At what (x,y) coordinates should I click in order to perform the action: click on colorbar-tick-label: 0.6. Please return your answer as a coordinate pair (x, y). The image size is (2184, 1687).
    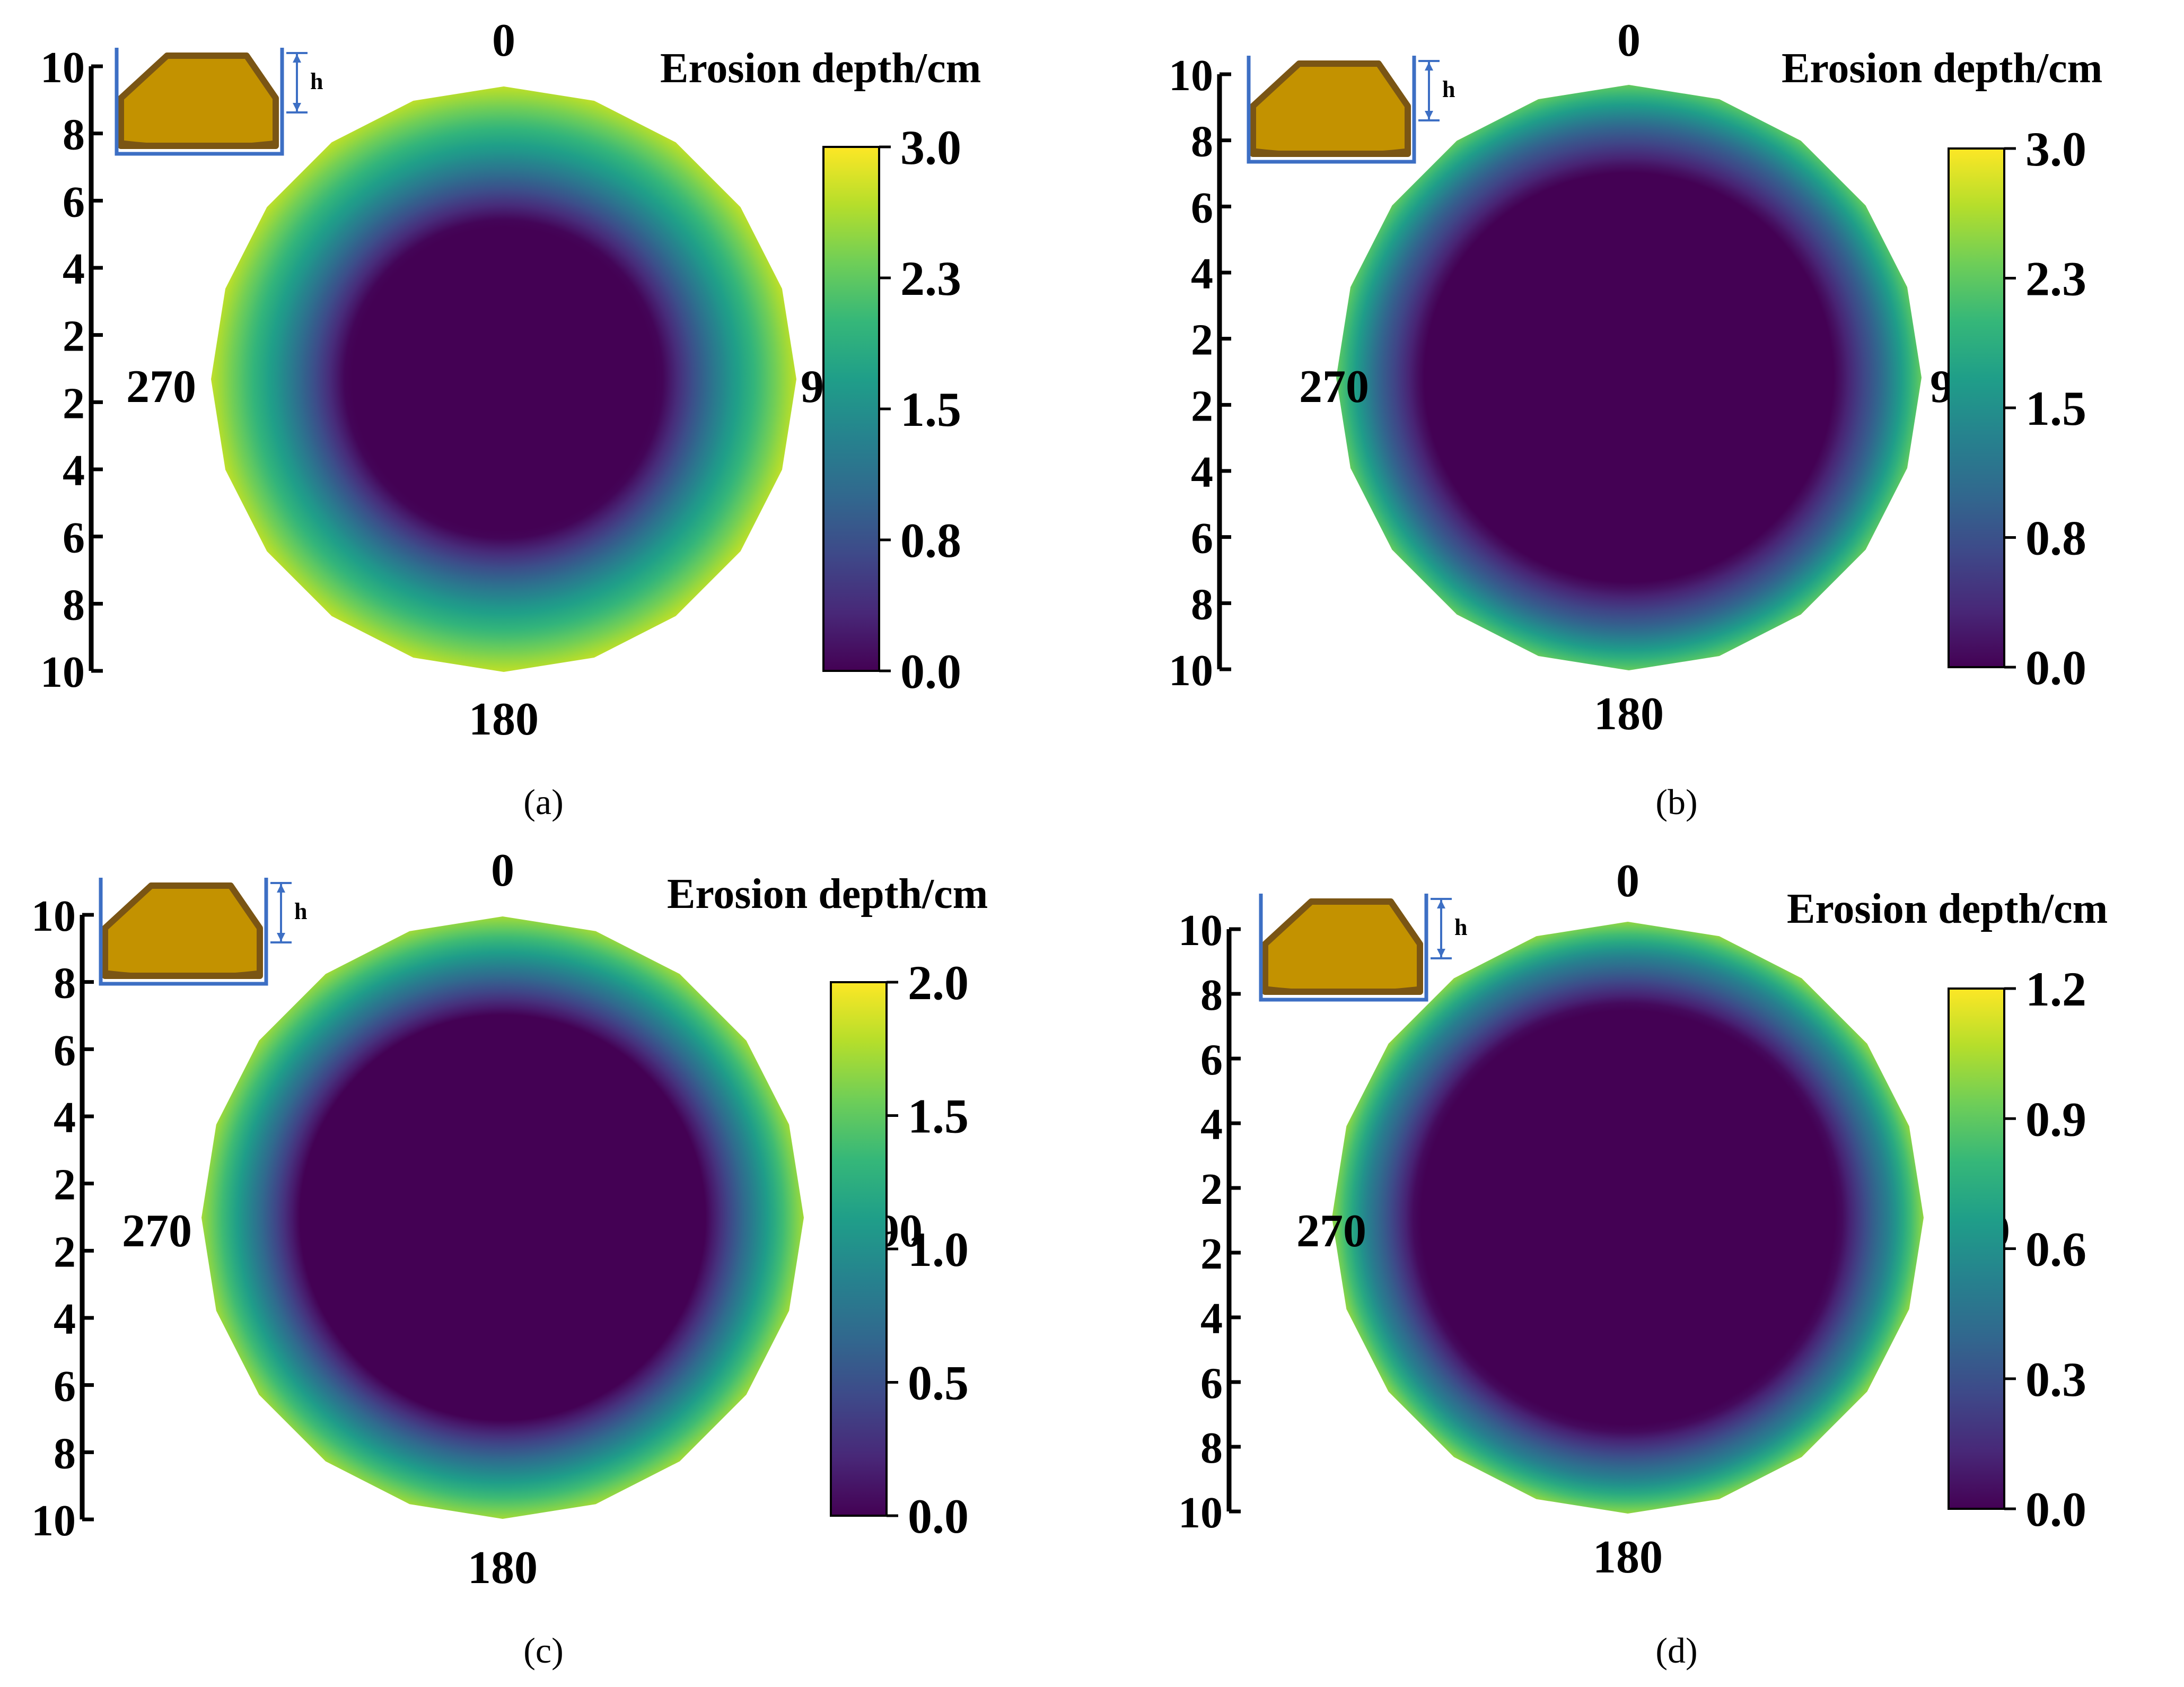
    Looking at the image, I should click on (2055, 1249).